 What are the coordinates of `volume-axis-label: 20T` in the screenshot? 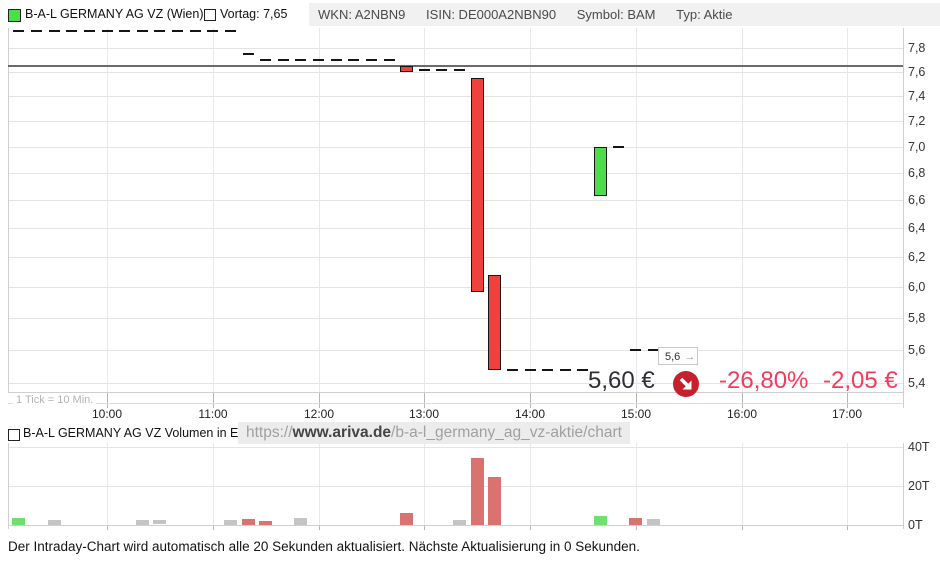 It's located at (919, 486).